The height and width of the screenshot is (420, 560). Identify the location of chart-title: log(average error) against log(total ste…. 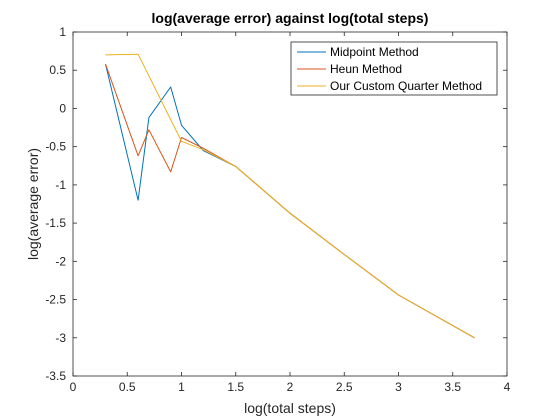
(290, 18).